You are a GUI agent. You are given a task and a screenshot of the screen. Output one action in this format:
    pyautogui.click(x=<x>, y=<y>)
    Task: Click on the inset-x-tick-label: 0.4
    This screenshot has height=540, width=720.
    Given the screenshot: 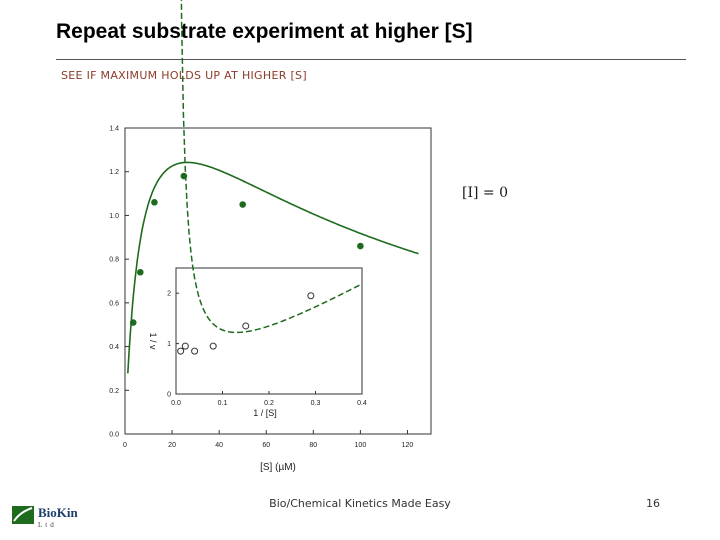 What is the action you would take?
    pyautogui.click(x=362, y=403)
    